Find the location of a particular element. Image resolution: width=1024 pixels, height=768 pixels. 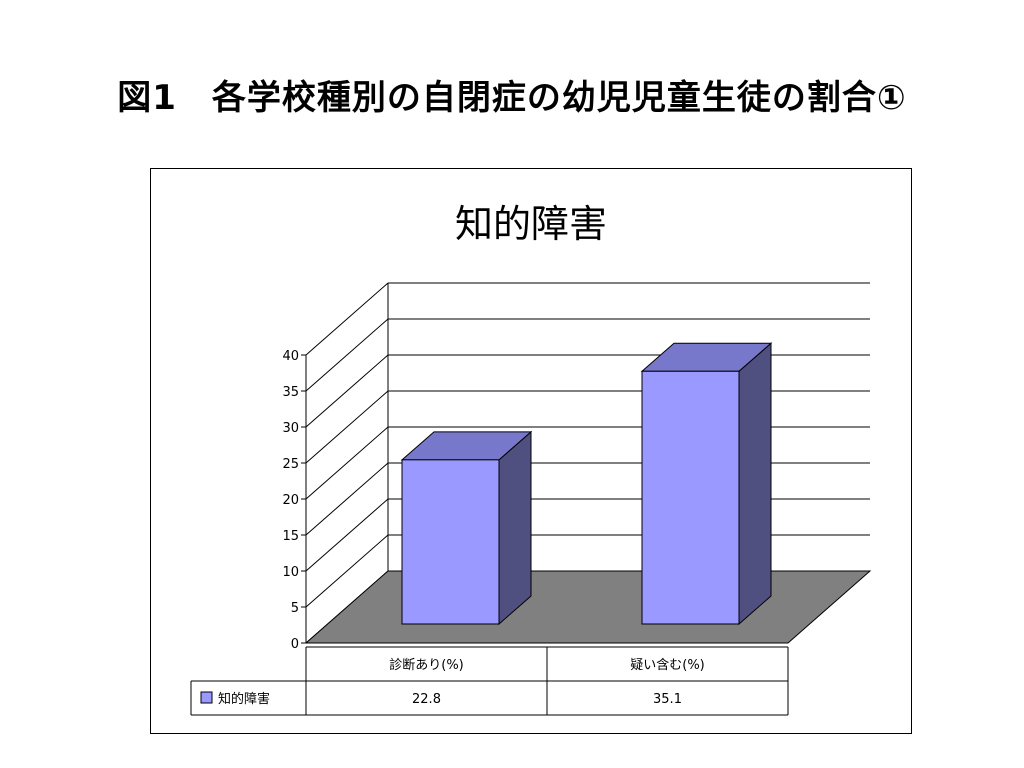

floor-layer is located at coordinates (588, 607).